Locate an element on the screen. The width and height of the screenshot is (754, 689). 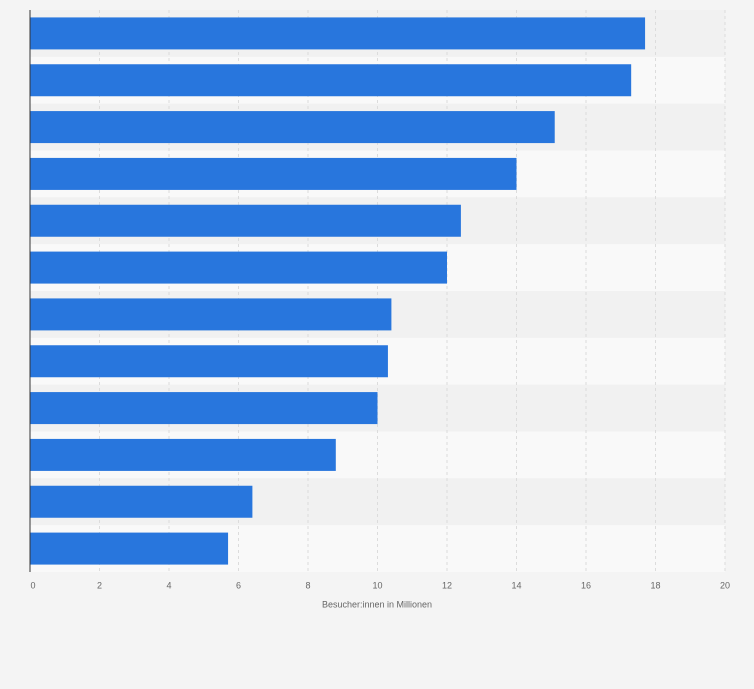
x-tick-label: 2 is located at coordinates (99, 585).